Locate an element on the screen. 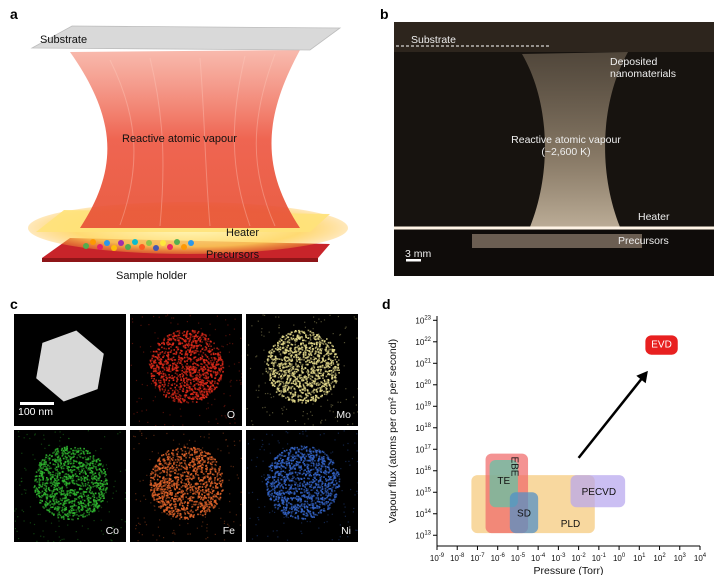 The image size is (720, 578). panel-a-letter: a is located at coordinates (14, 14).